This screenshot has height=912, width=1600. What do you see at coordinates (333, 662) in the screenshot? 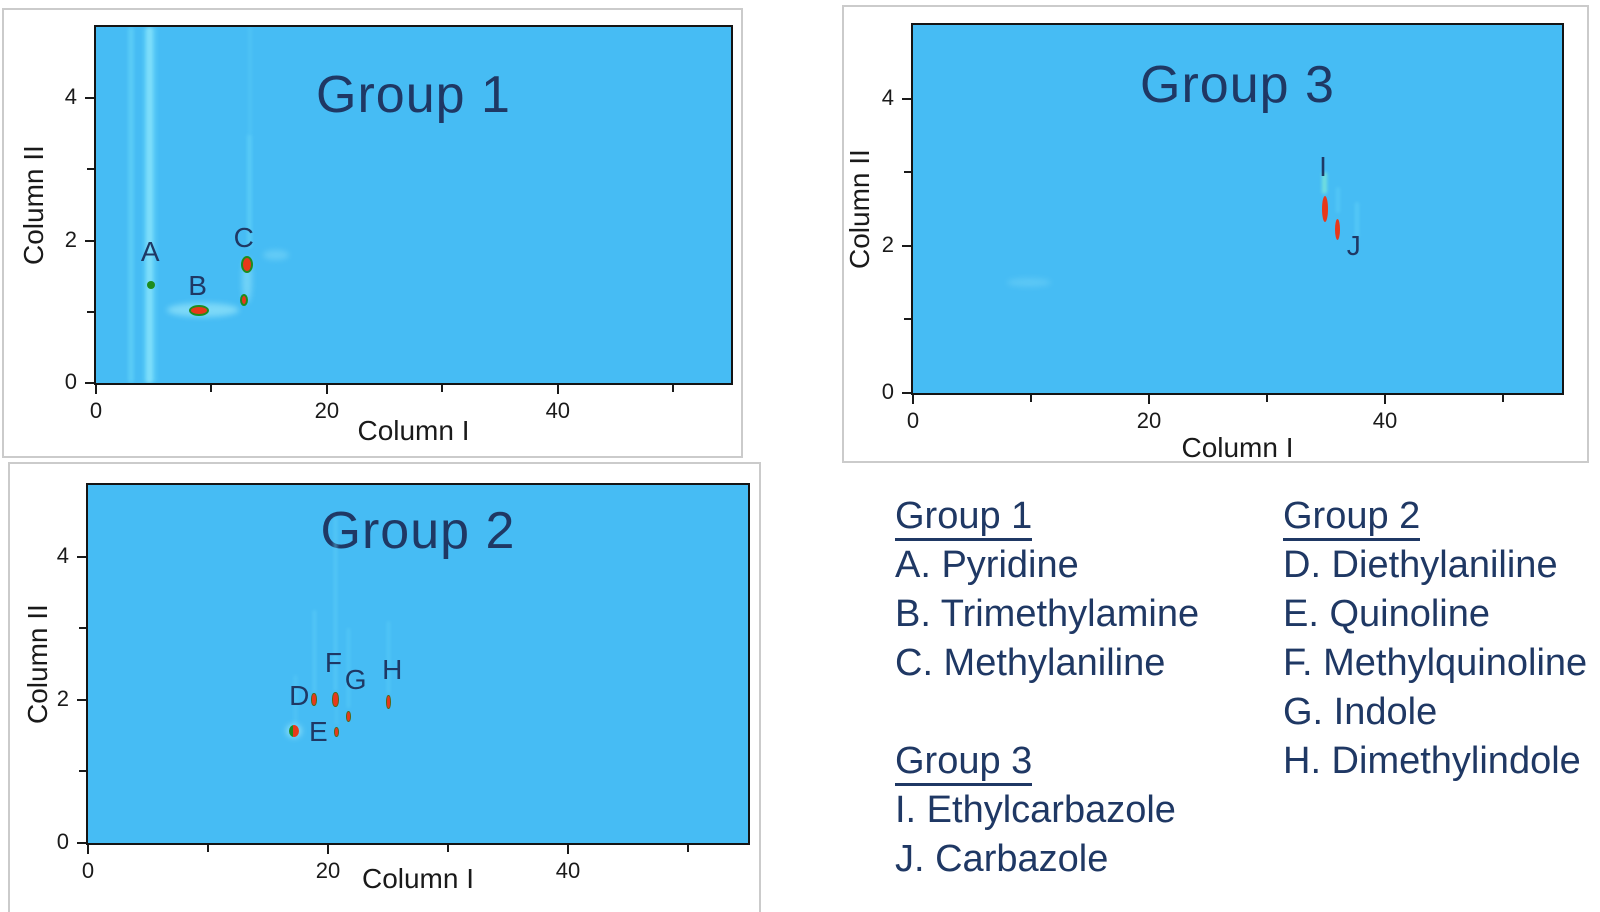
I see `peak-label-F: F` at bounding box center [333, 662].